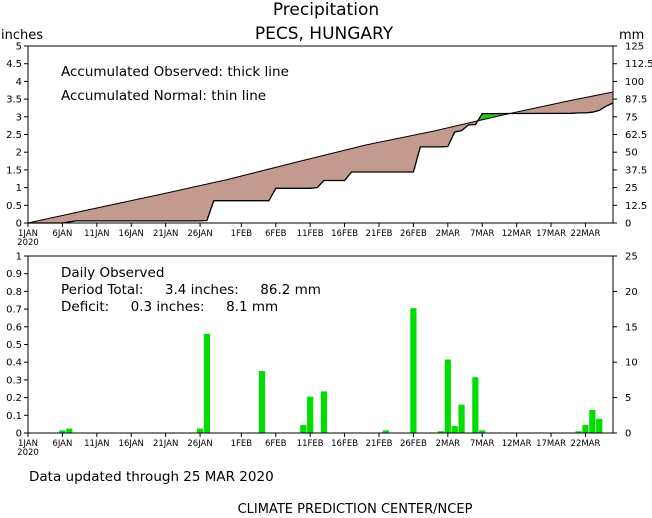 This screenshot has width=652, height=518. What do you see at coordinates (551, 444) in the screenshot?
I see `daily-x-tick-label: 17MAR` at bounding box center [551, 444].